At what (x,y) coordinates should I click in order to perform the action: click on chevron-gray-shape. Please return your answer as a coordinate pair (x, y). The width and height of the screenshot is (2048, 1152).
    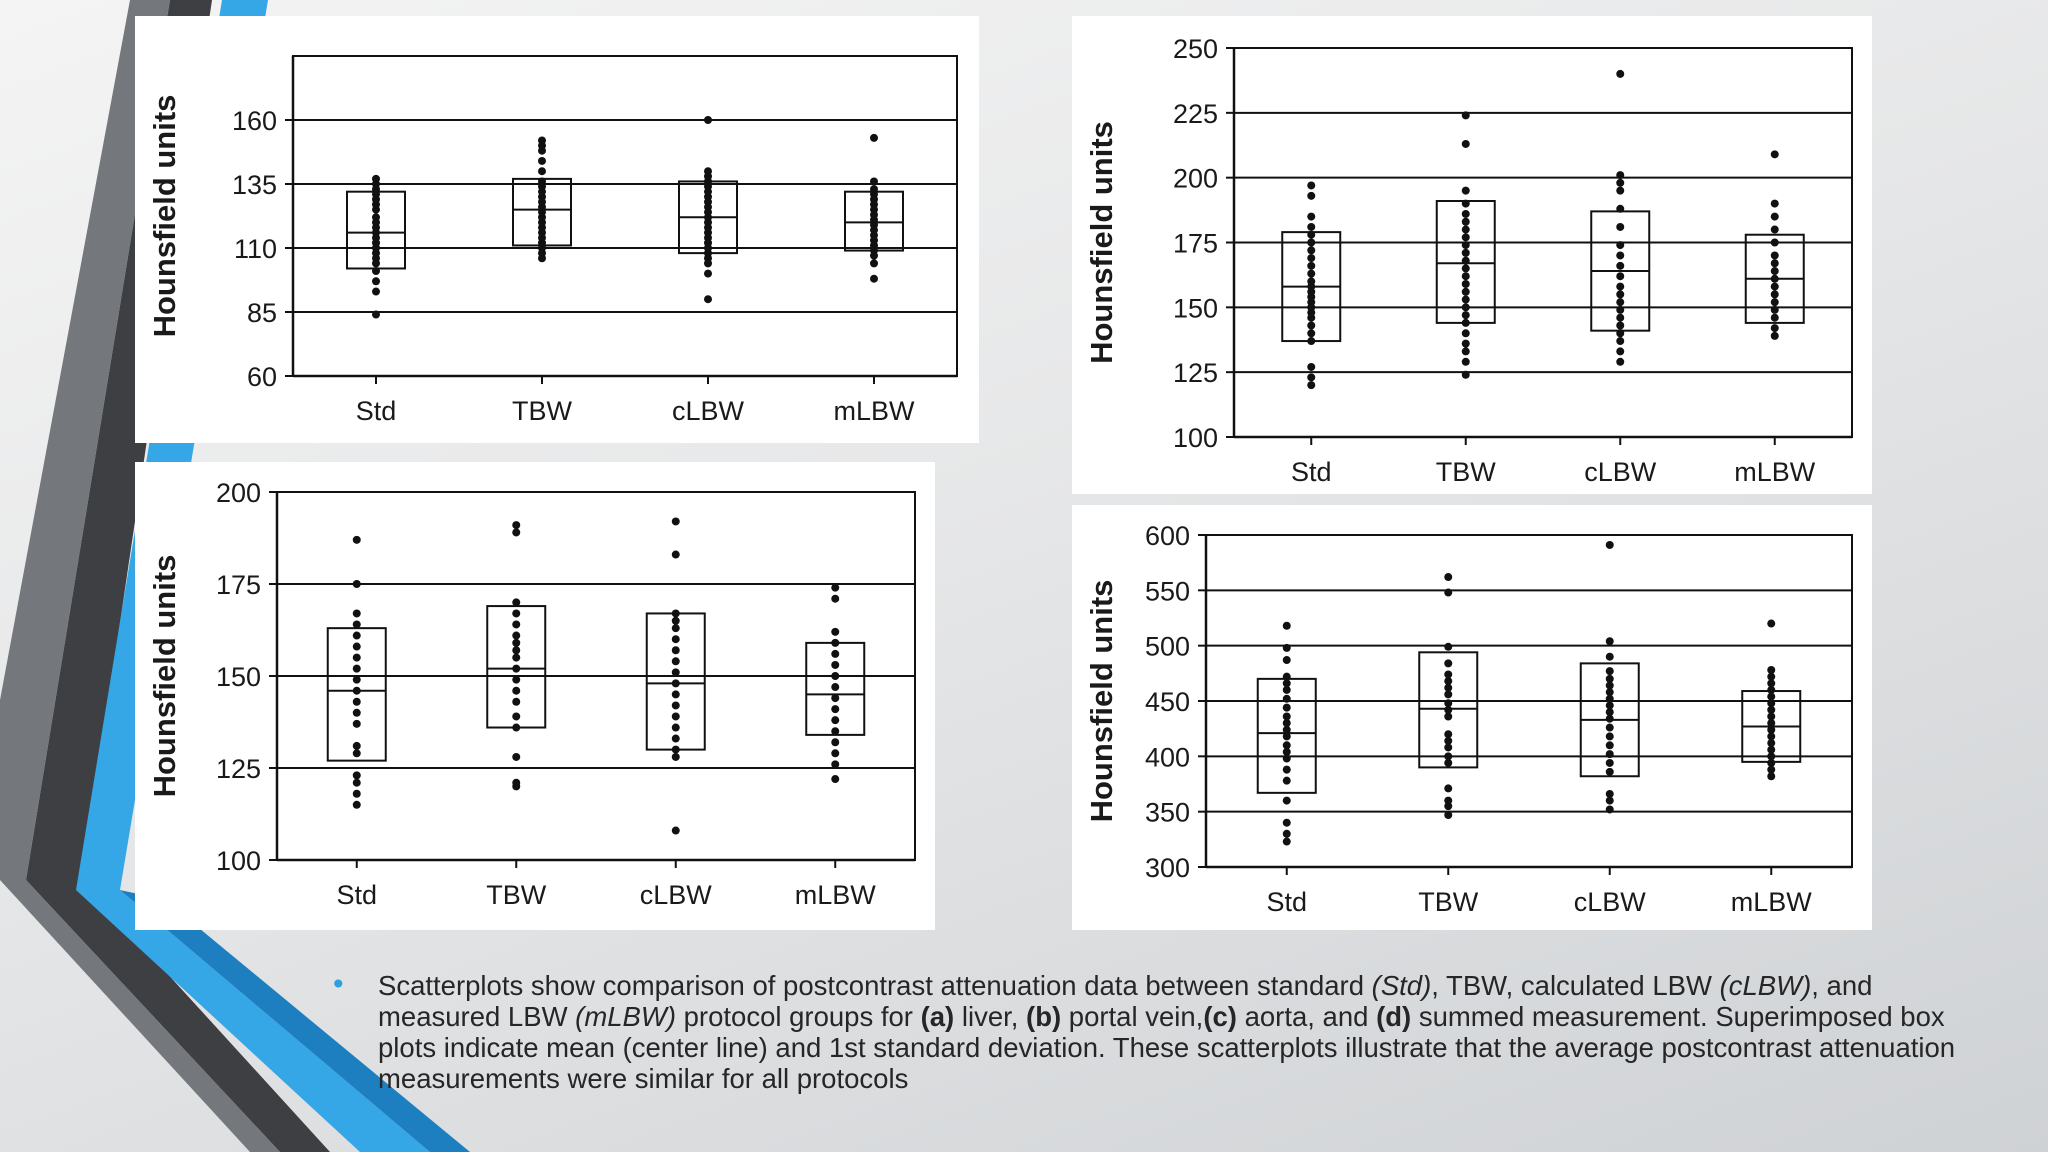
    Looking at the image, I should click on (140, 576).